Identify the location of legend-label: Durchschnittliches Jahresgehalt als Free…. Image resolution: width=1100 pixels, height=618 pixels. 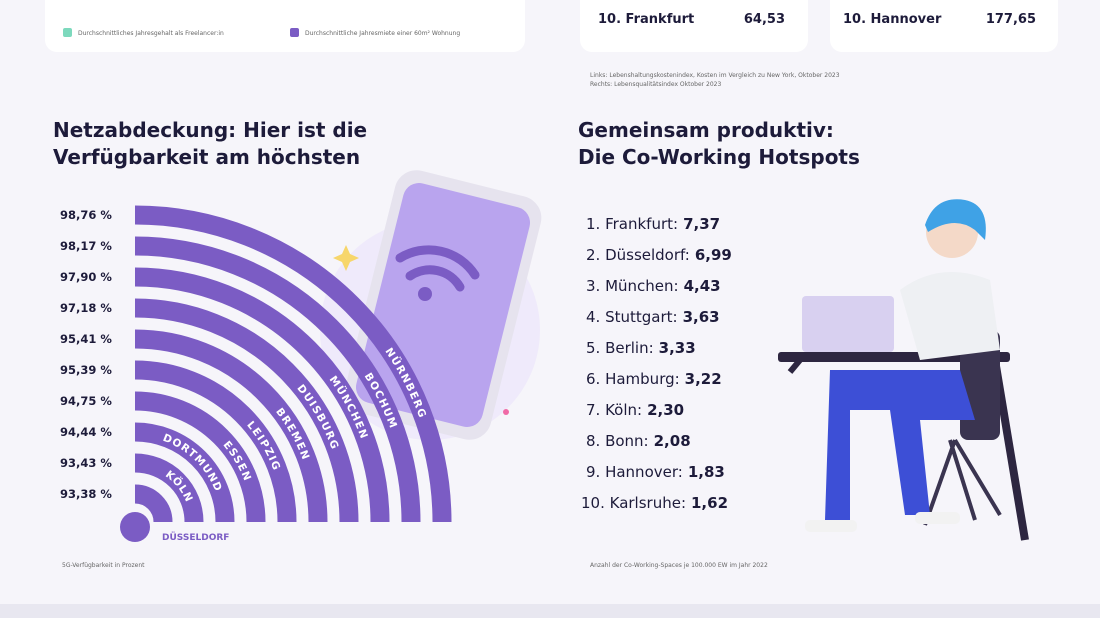
(151, 33).